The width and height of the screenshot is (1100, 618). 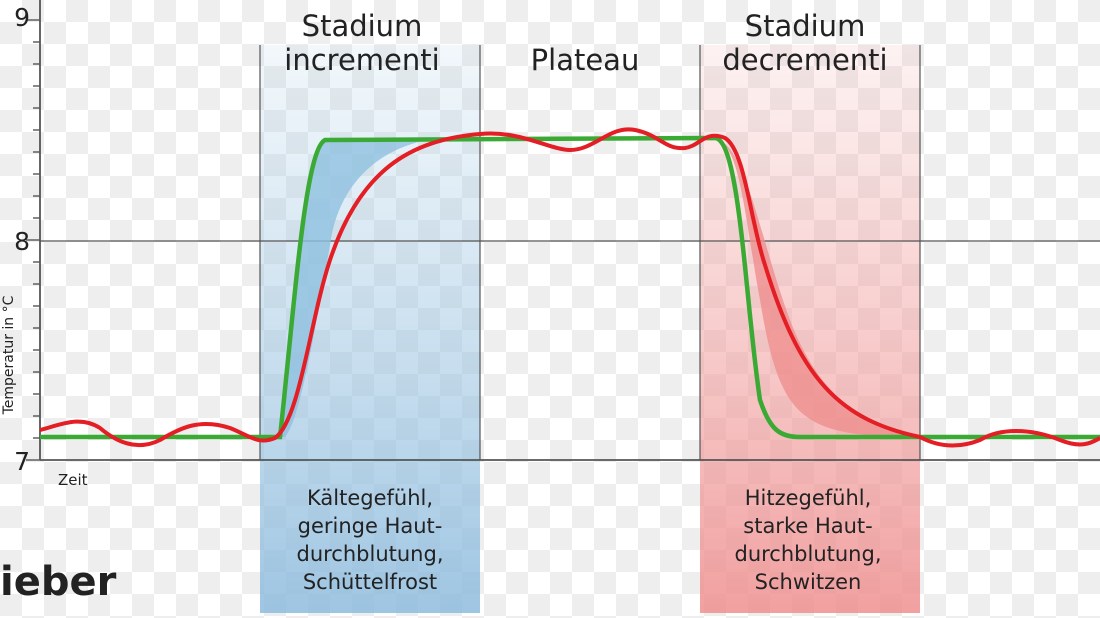 I want to click on axis-ticks, so click(x=33, y=240).